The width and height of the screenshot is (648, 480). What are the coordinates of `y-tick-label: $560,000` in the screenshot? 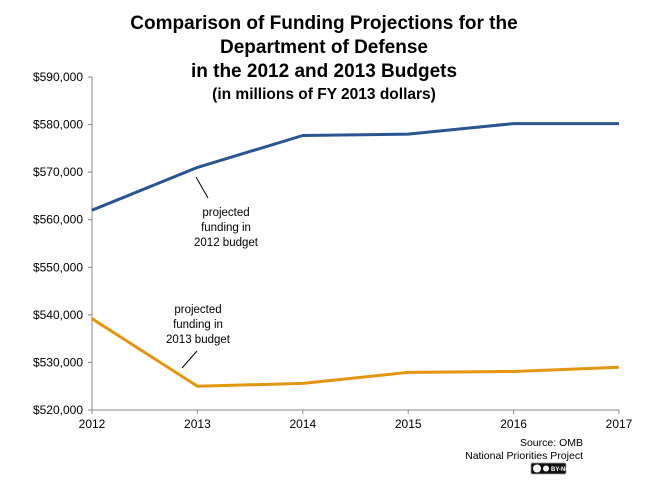 It's located at (58, 220).